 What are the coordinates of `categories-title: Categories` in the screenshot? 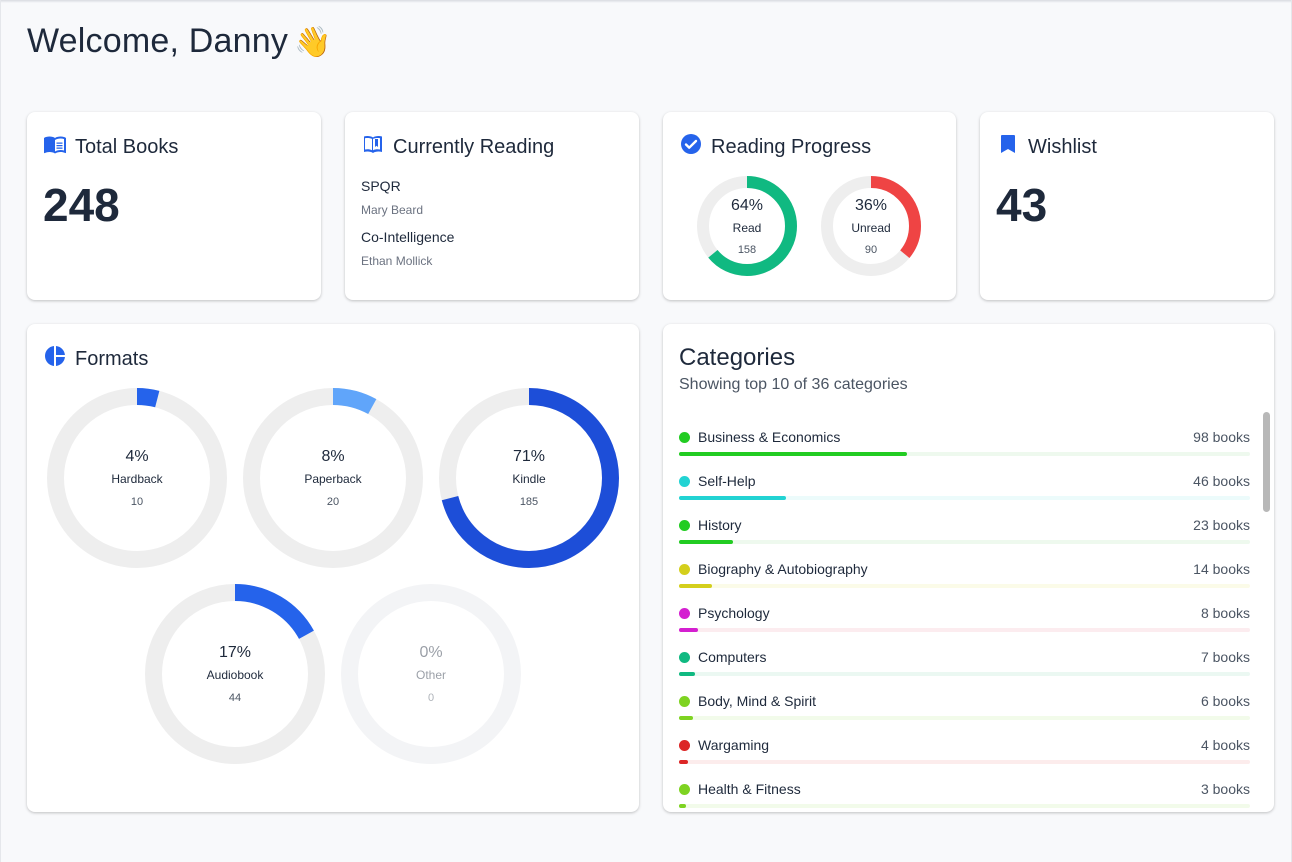 It's located at (737, 357).